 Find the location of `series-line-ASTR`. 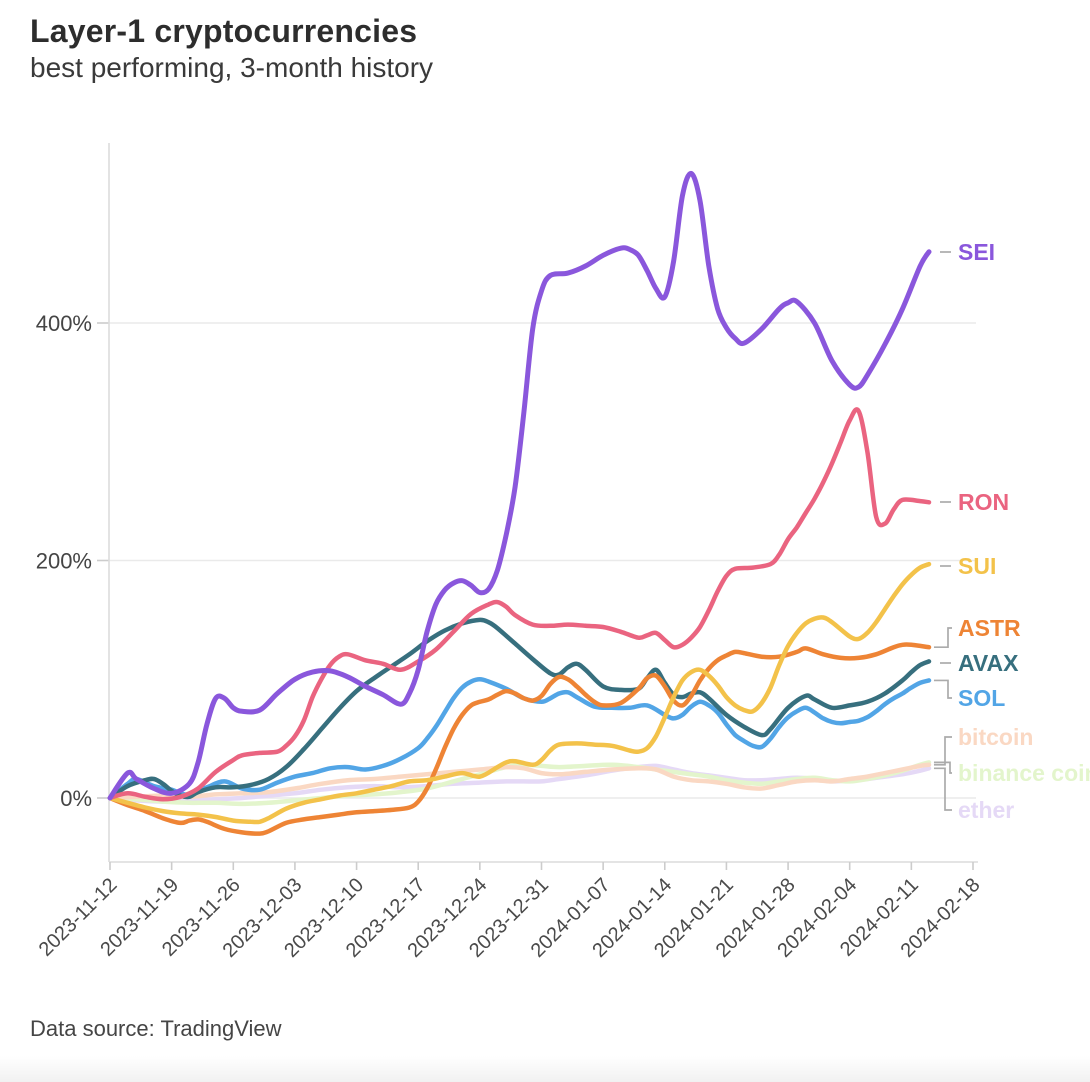

series-line-ASTR is located at coordinates (519, 739).